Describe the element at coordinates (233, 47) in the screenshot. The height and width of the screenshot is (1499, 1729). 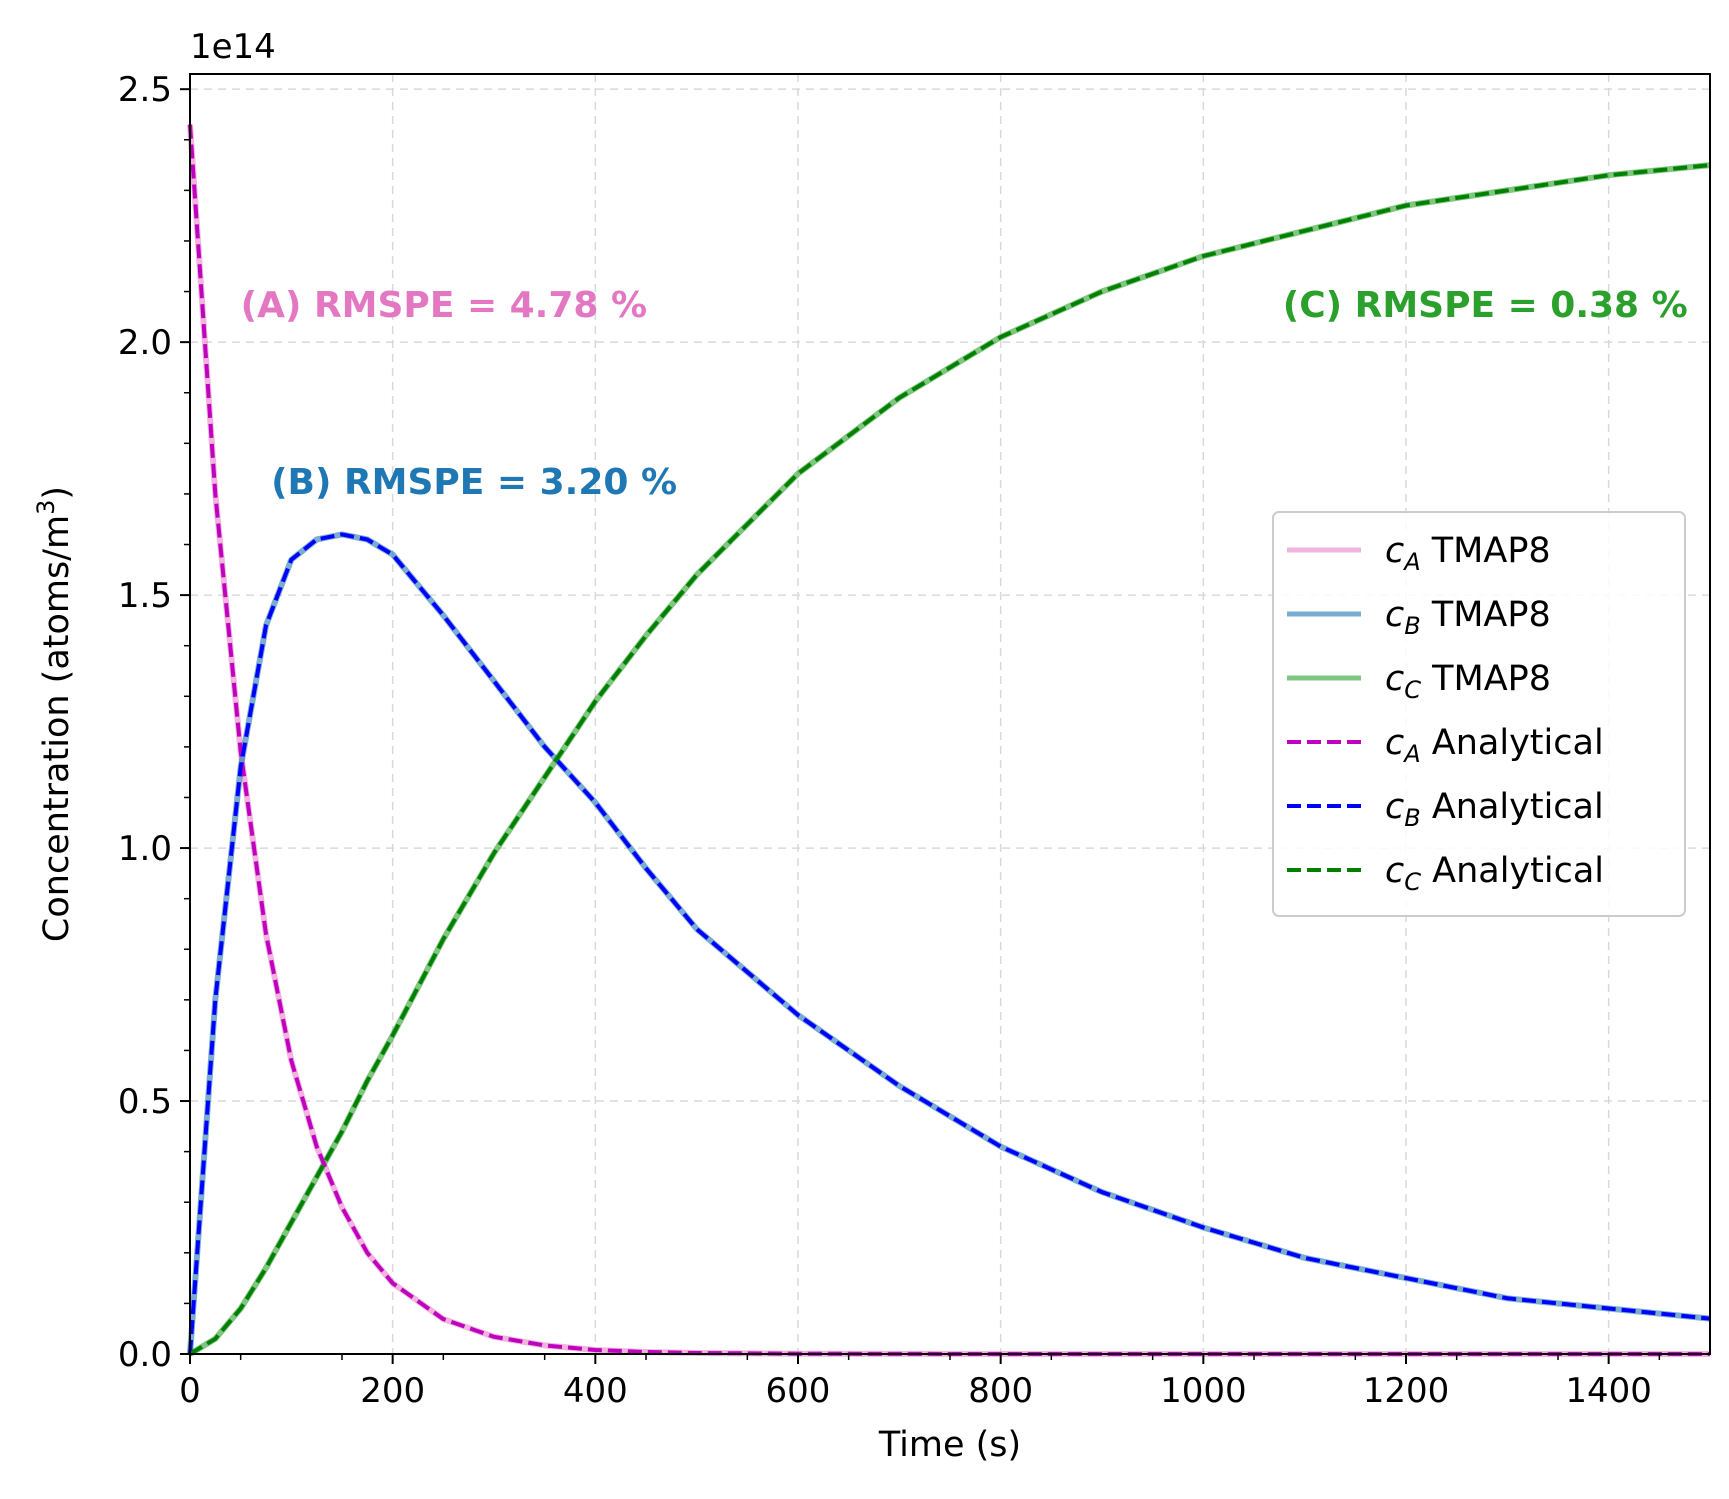
I see `y-offset-text: 1e14` at that location.